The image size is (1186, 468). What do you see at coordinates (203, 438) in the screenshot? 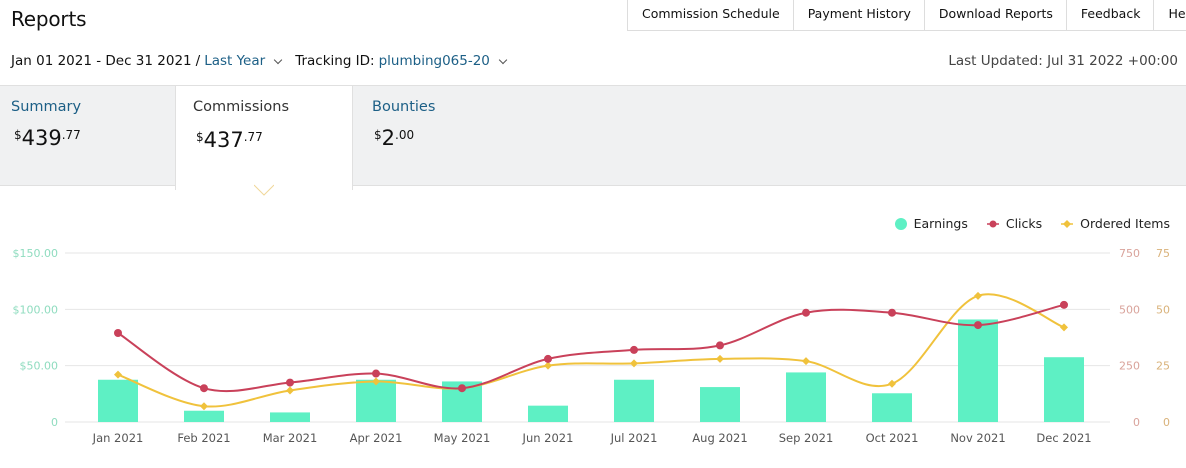
I see `x-axis-tick-label: Feb 2021` at bounding box center [203, 438].